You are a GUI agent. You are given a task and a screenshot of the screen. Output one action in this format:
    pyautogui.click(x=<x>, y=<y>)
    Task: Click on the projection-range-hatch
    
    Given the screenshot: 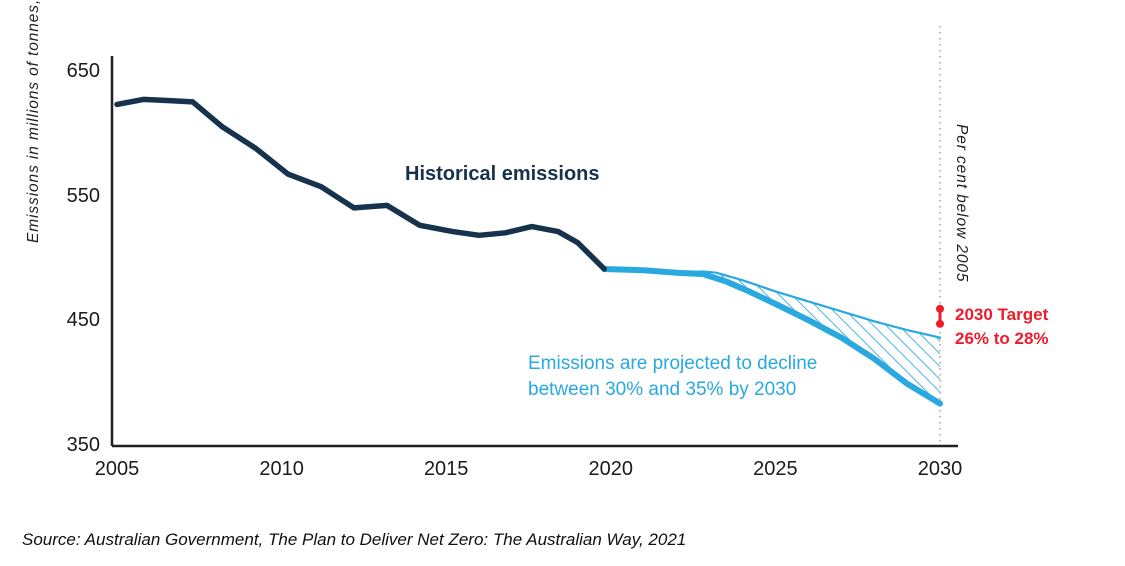 What is the action you would take?
    pyautogui.click(x=772, y=336)
    